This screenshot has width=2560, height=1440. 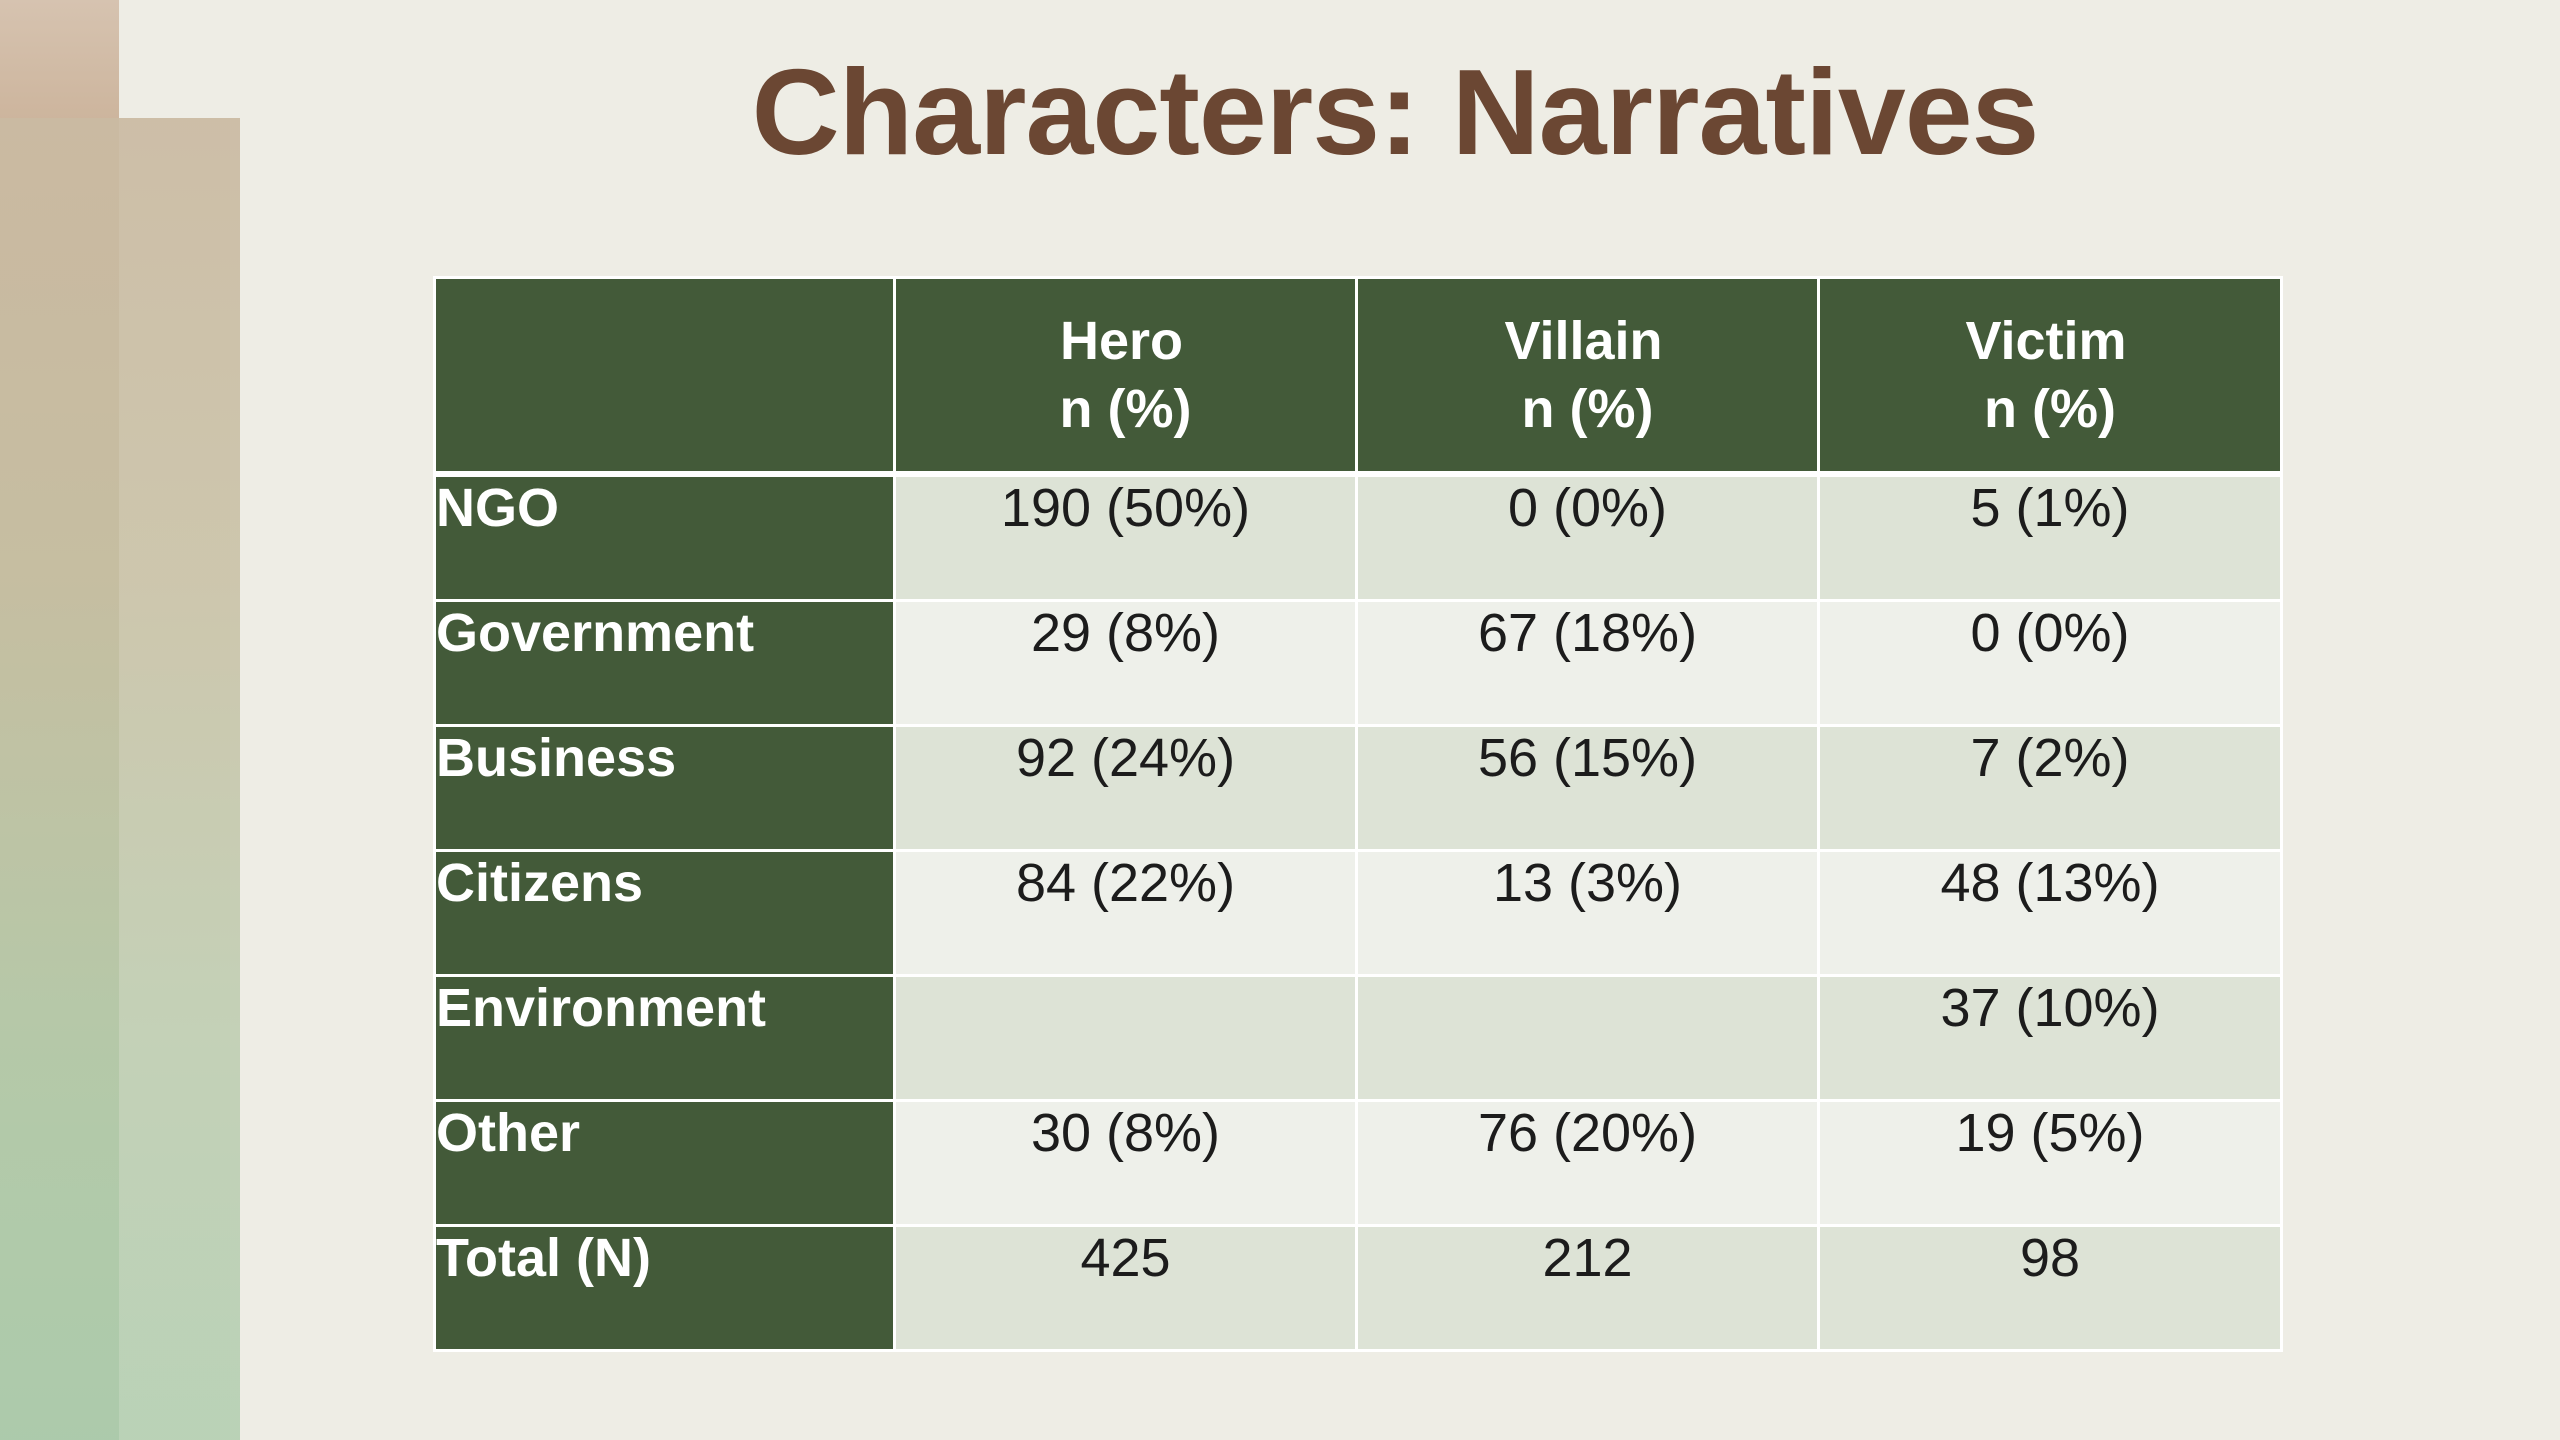 I want to click on table-row-ngo: NGO 190 (50%) 0 (0%) 5 (1%), so click(x=1358, y=537).